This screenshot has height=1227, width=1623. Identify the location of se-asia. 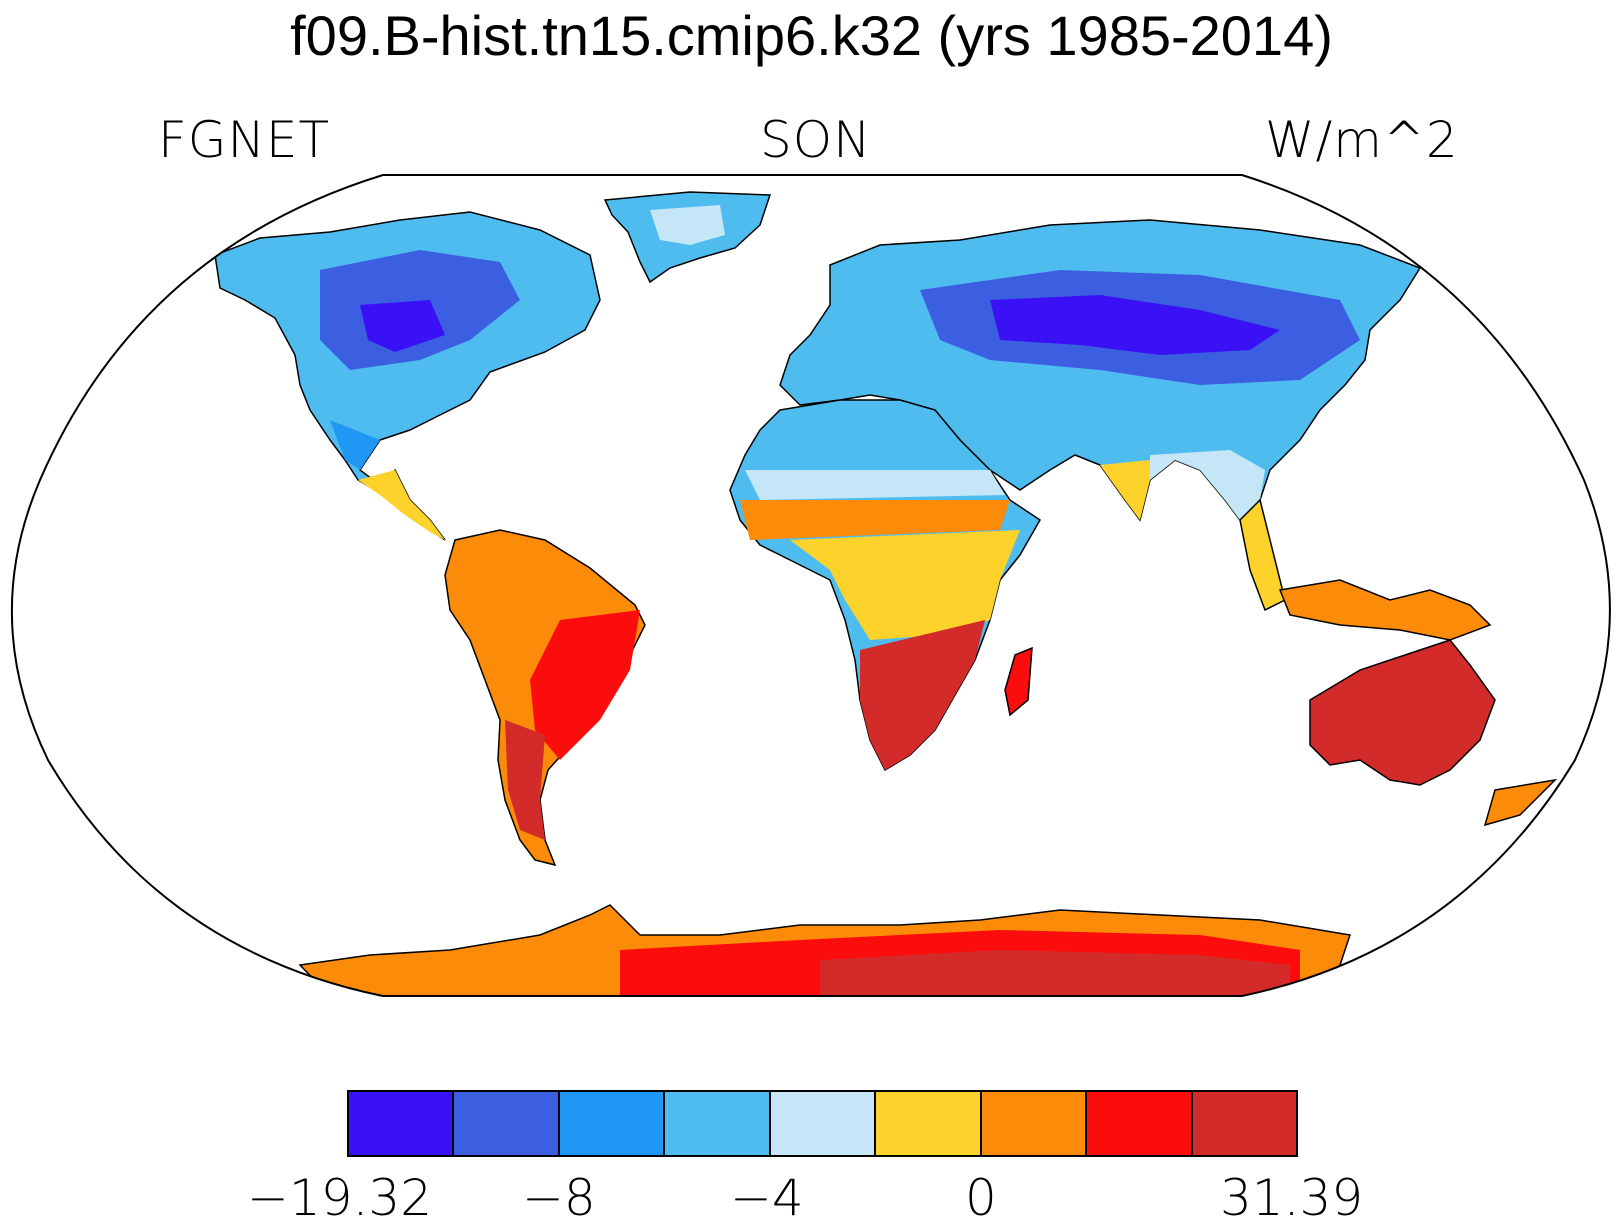
(1262, 555).